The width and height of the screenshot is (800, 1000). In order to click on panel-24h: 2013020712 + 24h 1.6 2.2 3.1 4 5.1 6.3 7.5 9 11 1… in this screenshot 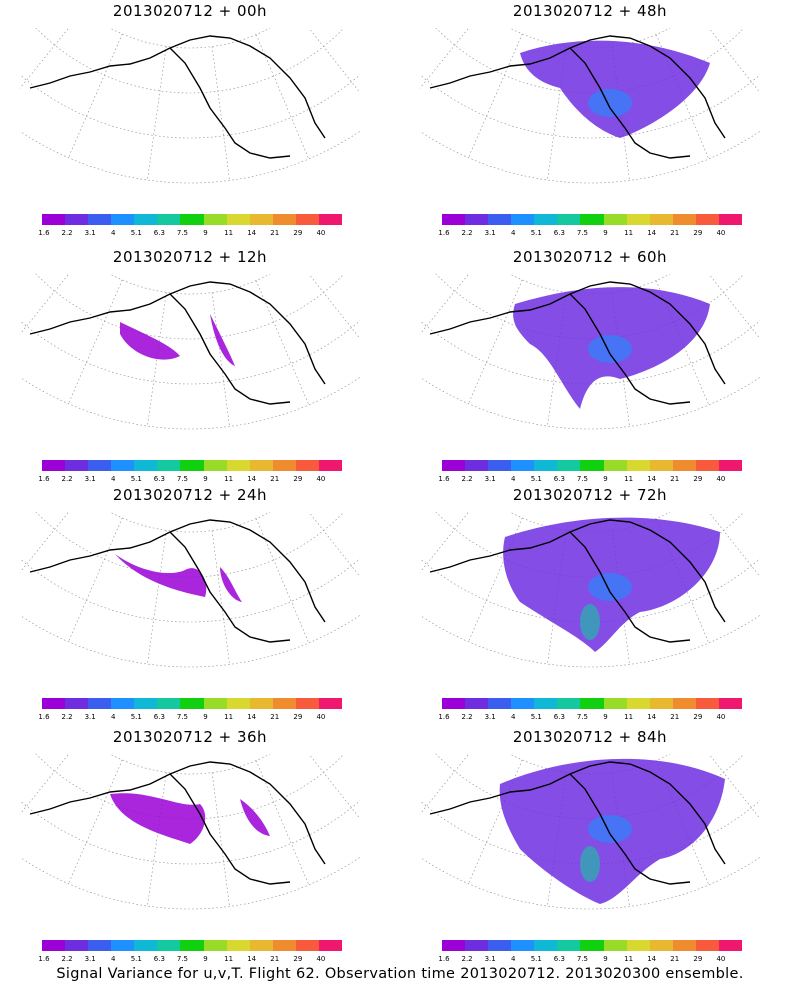, I will do `click(190, 604)`.